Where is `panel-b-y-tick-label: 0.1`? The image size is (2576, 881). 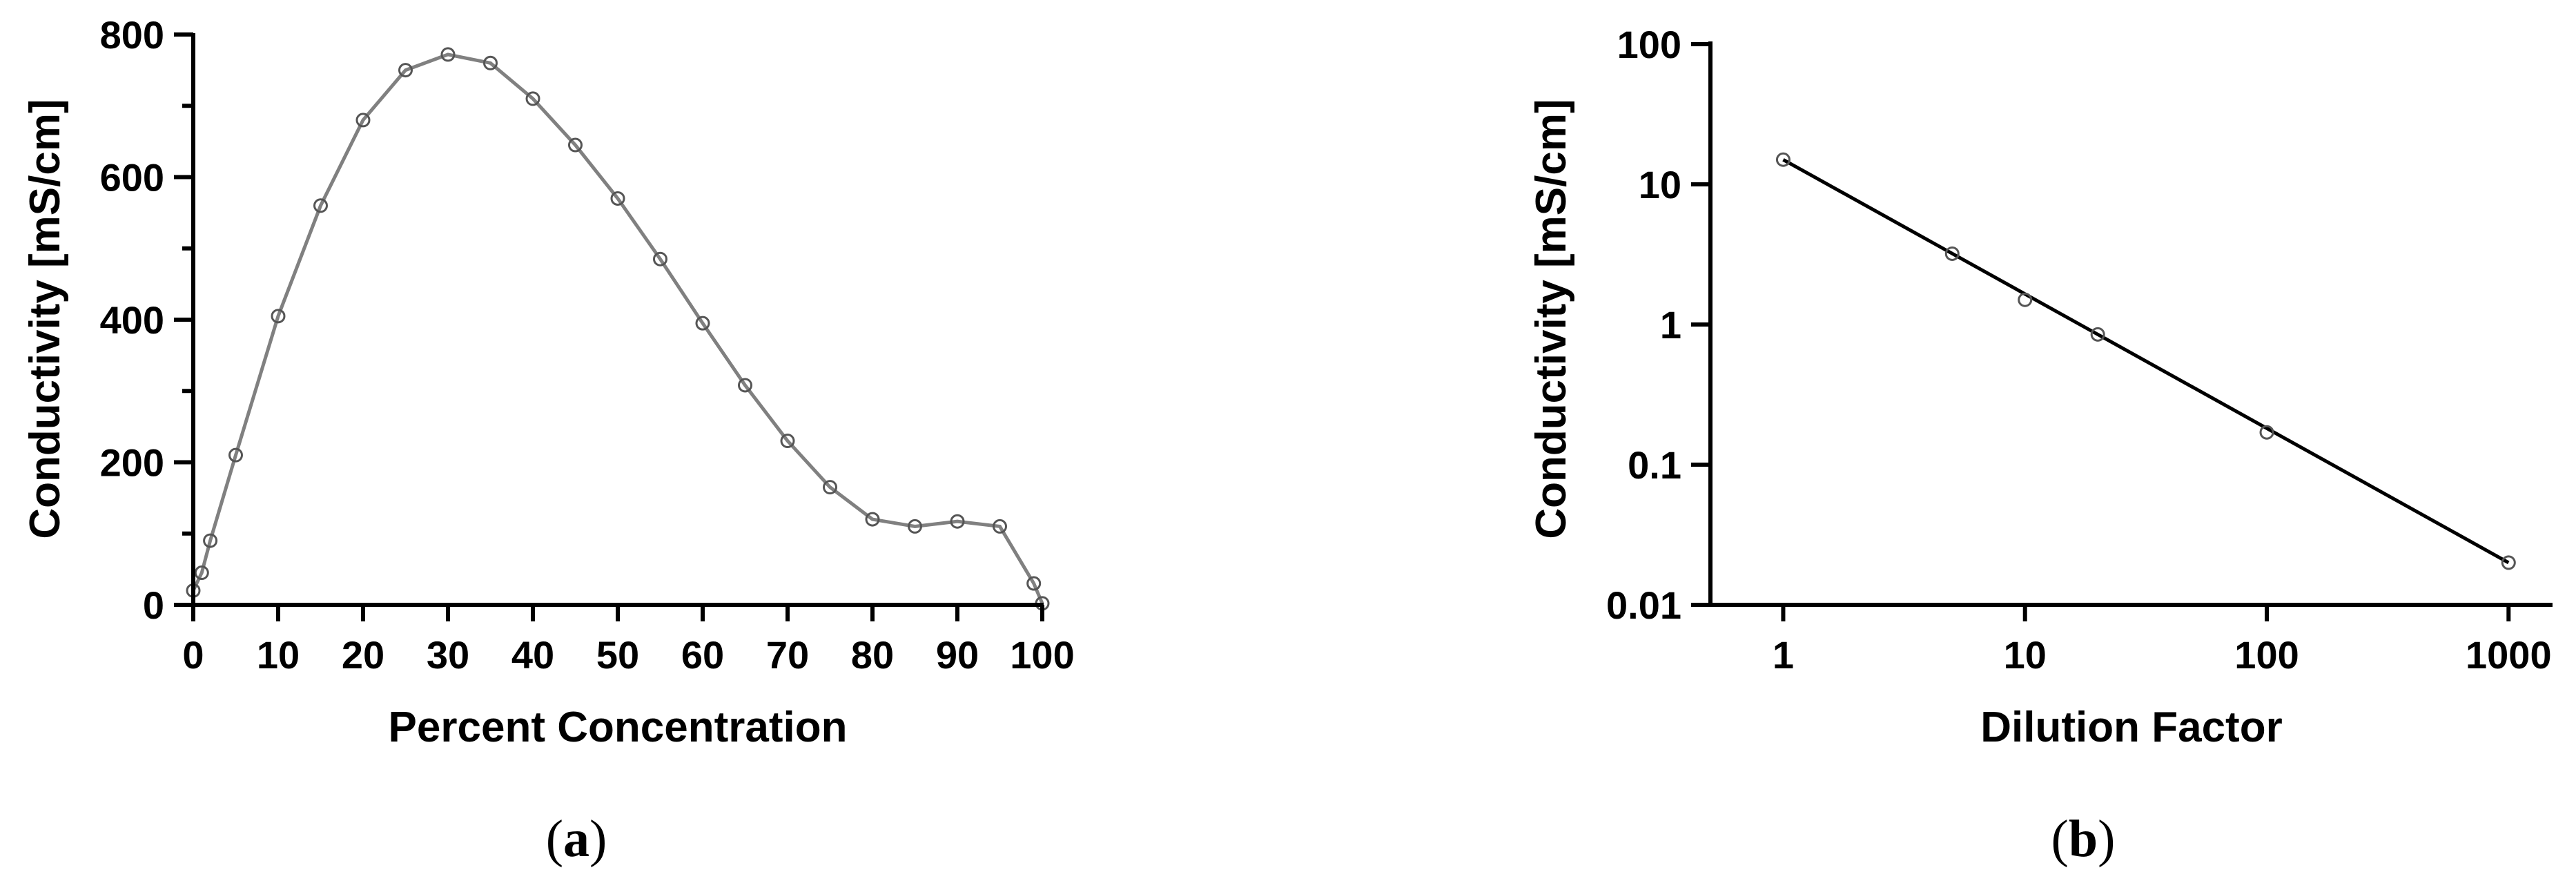 panel-b-y-tick-label: 0.1 is located at coordinates (1654, 465).